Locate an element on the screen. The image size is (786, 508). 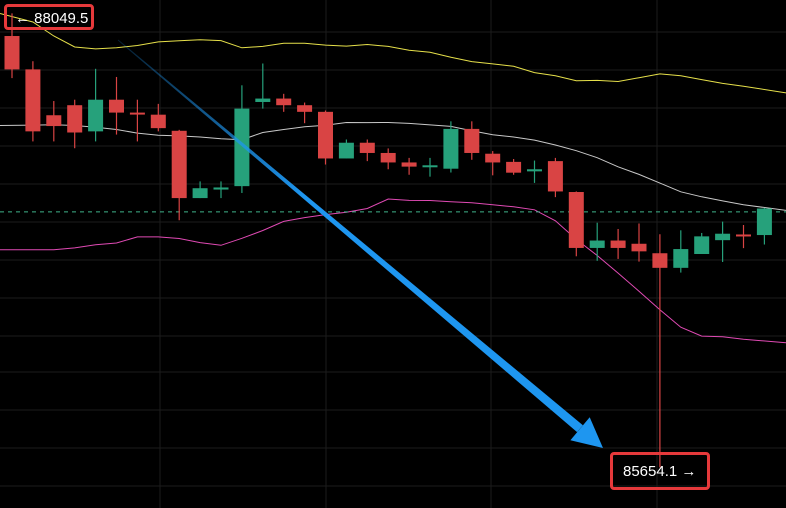
low-price-label: 85654.1 → is located at coordinates (660, 471).